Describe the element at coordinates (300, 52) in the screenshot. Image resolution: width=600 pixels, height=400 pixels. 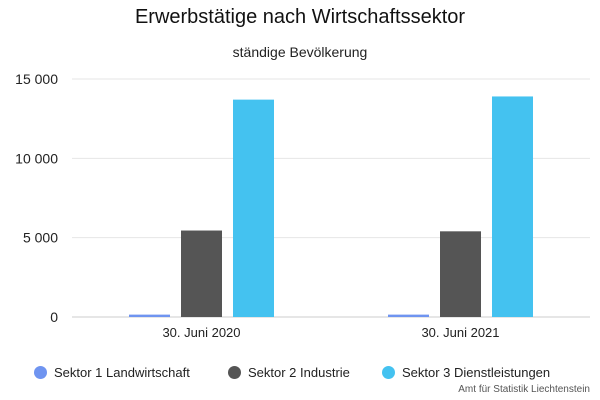
I see `chart-subtitle: ständige Bevölkerung` at that location.